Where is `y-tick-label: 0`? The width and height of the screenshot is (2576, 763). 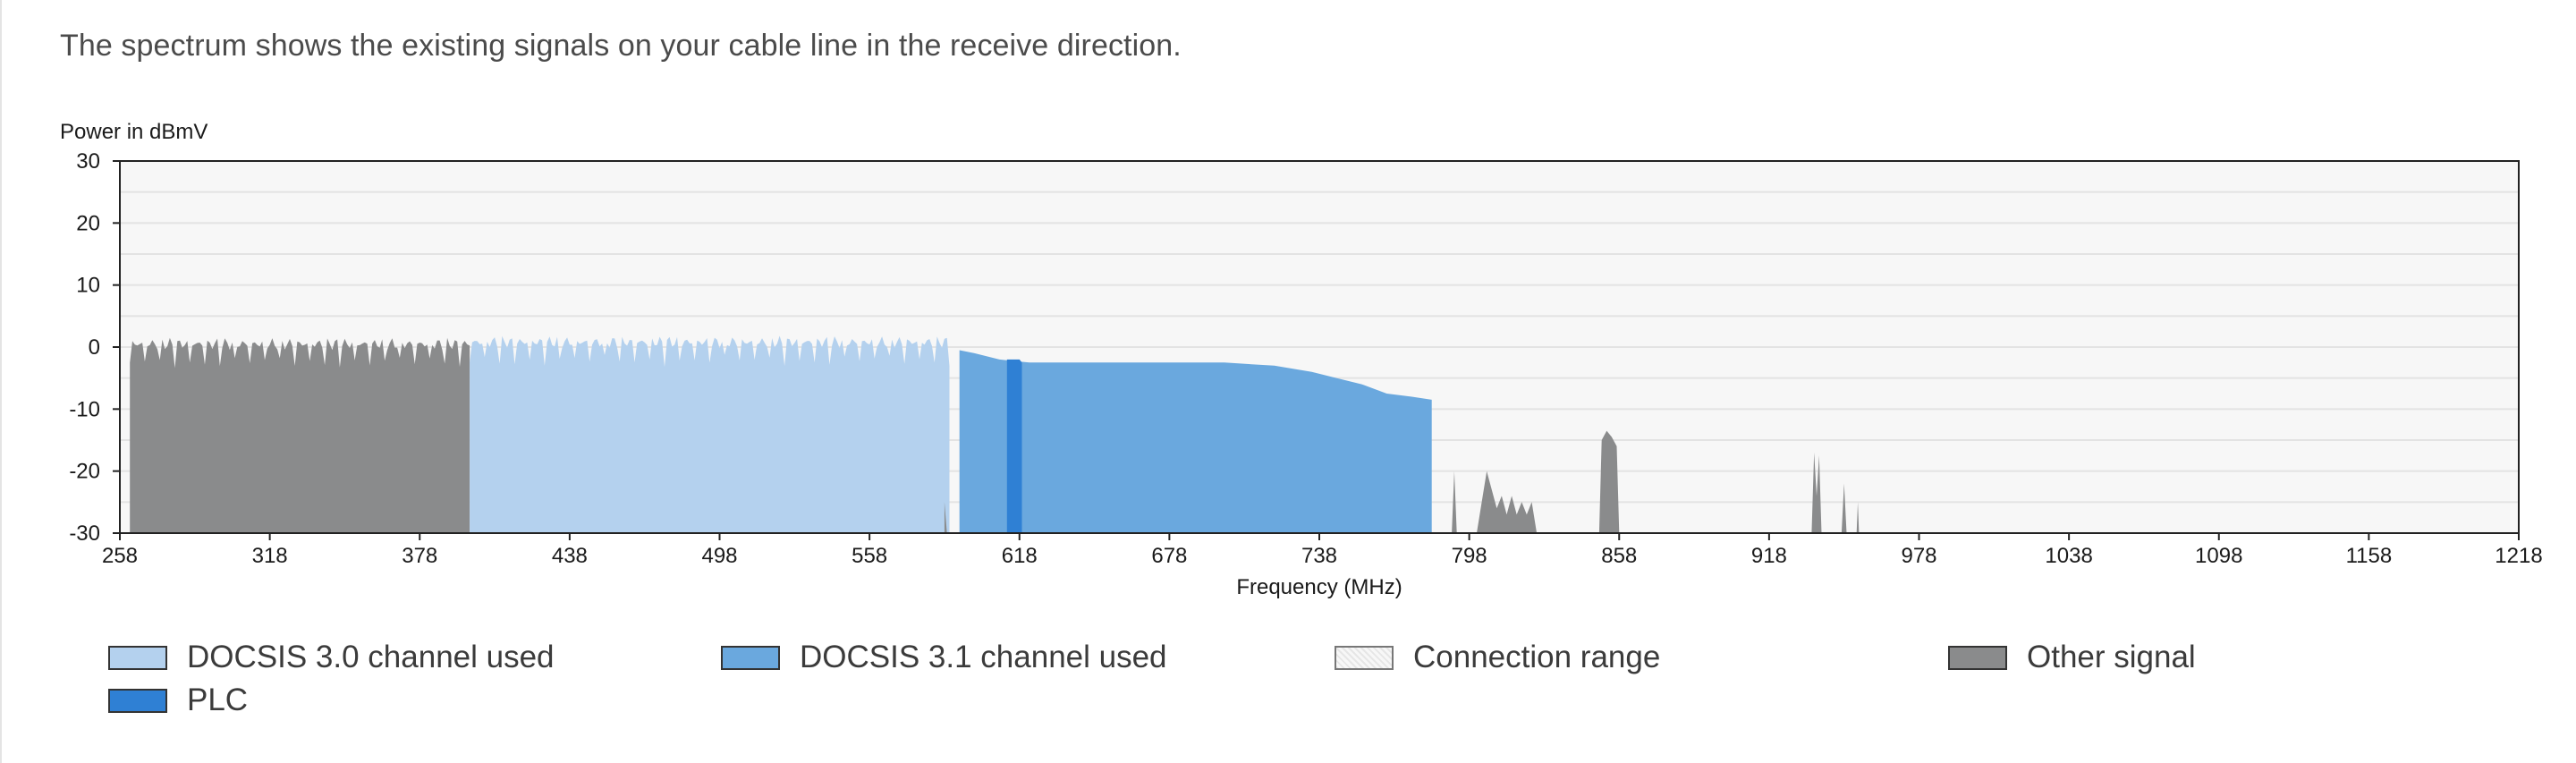
y-tick-label: 0 is located at coordinates (94, 347).